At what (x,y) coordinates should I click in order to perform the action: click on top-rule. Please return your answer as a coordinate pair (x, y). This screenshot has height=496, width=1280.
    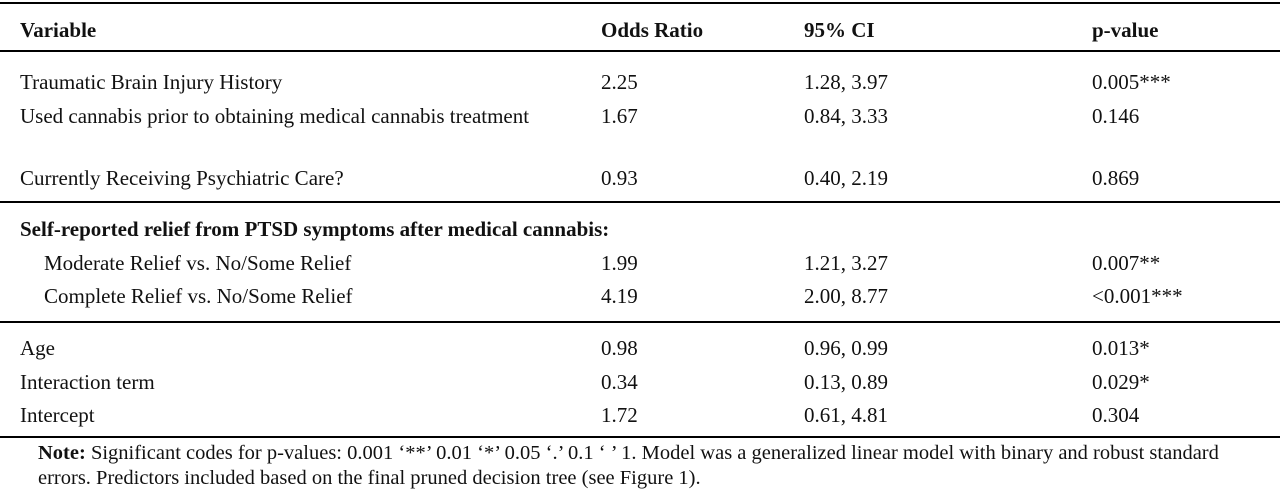
    Looking at the image, I should click on (640, 3).